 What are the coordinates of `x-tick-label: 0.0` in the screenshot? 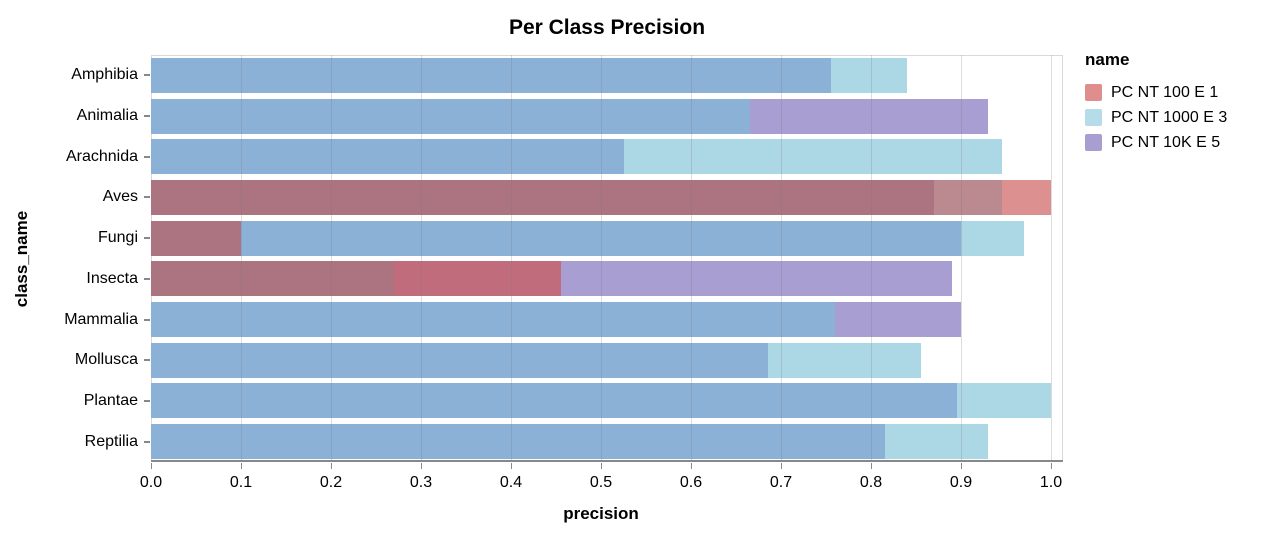 It's located at (151, 482).